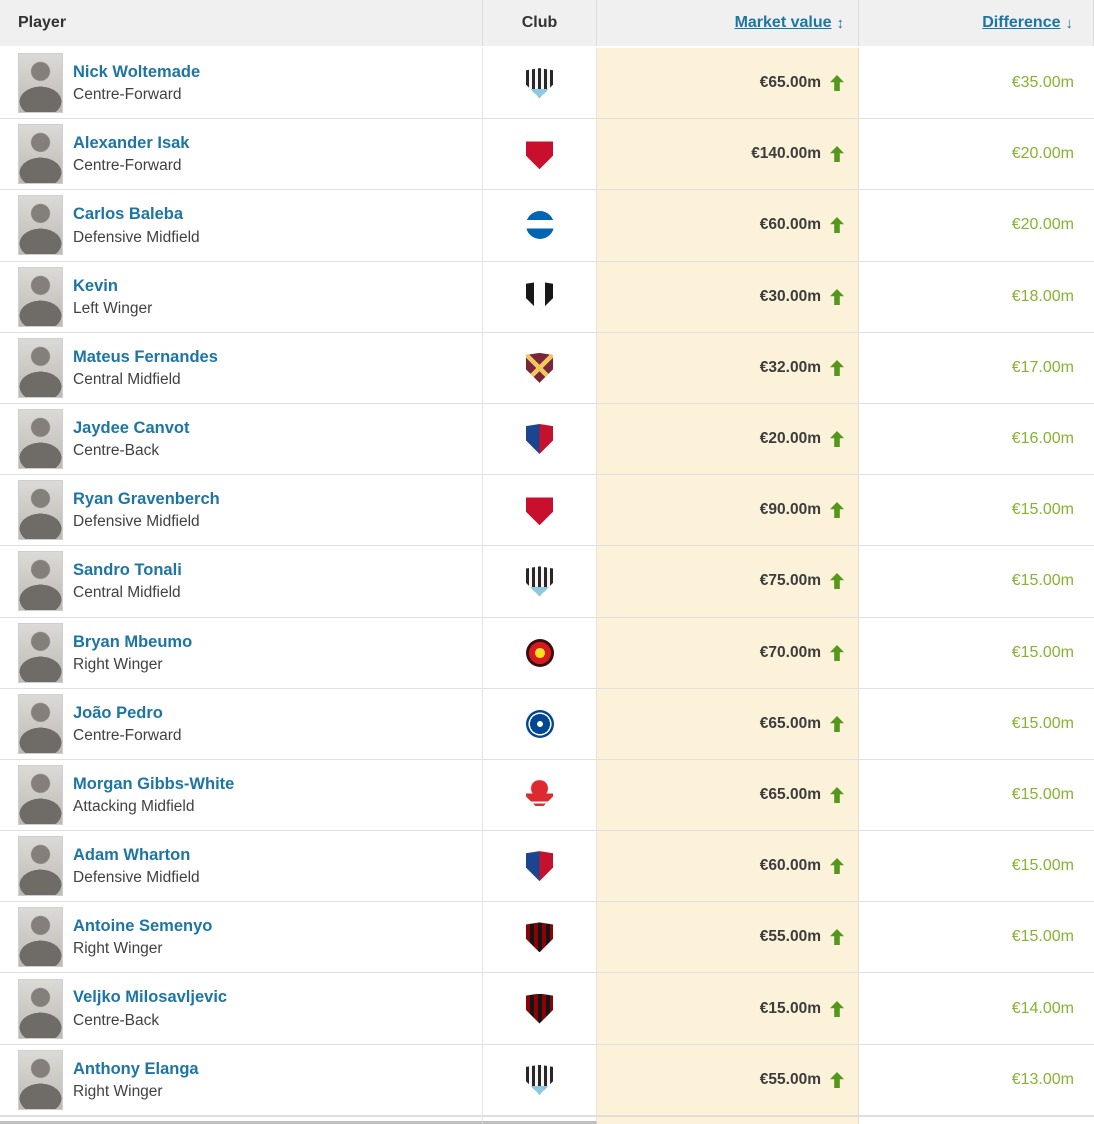 Image resolution: width=1094 pixels, height=1124 pixels. I want to click on man-united-crest-icon, so click(539, 652).